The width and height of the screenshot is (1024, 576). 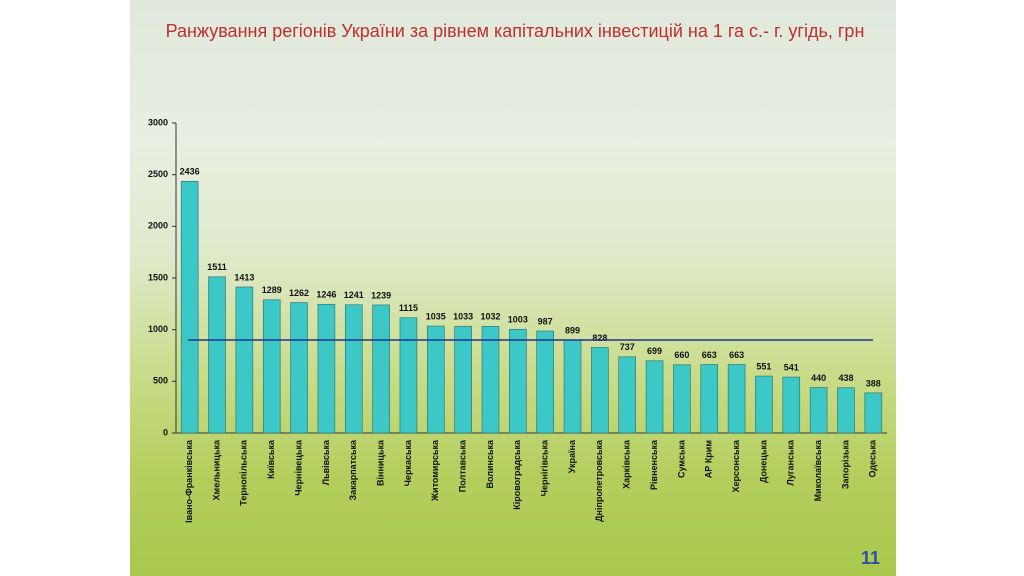 What do you see at coordinates (545, 467) in the screenshot?
I see `x-tick-label: Чернігівська` at bounding box center [545, 467].